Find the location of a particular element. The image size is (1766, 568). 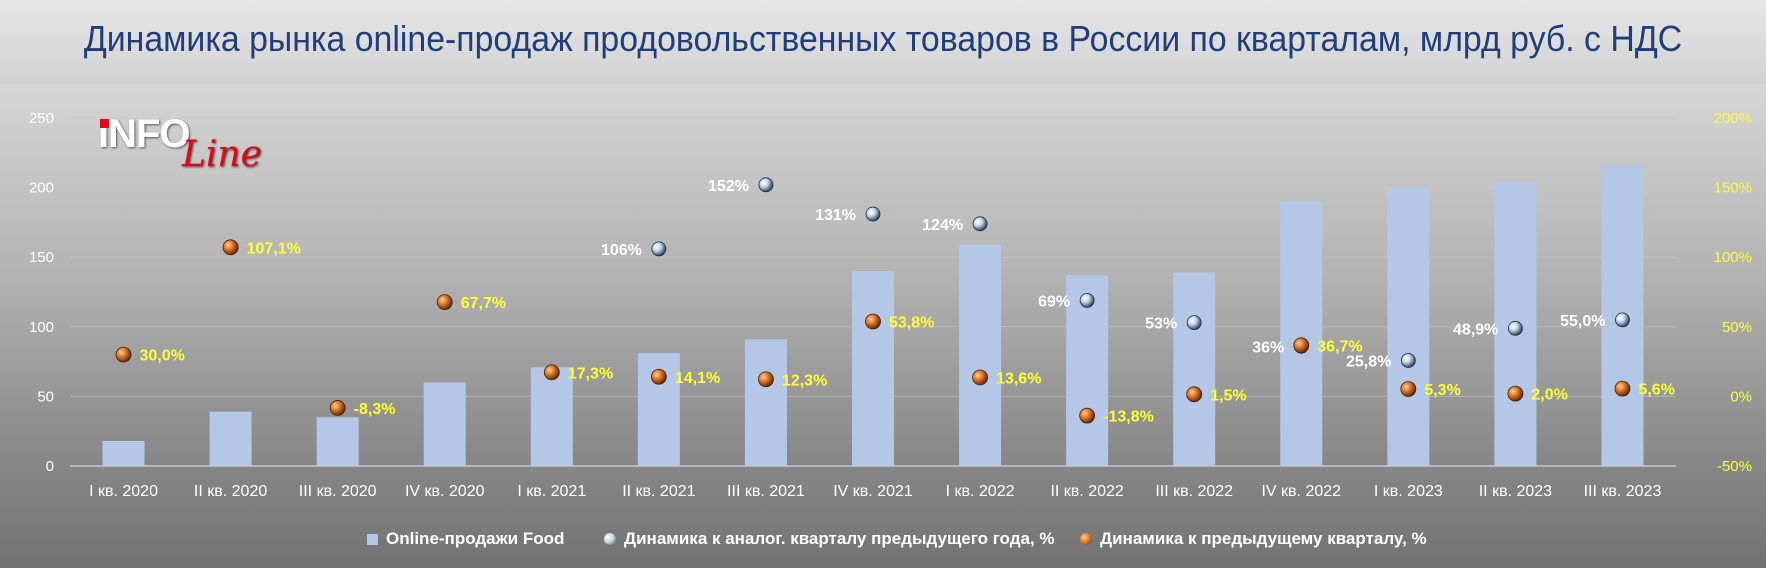

legend-item-qoq: Динамика к предыдущему кварталу, % is located at coordinates (1253, 539).